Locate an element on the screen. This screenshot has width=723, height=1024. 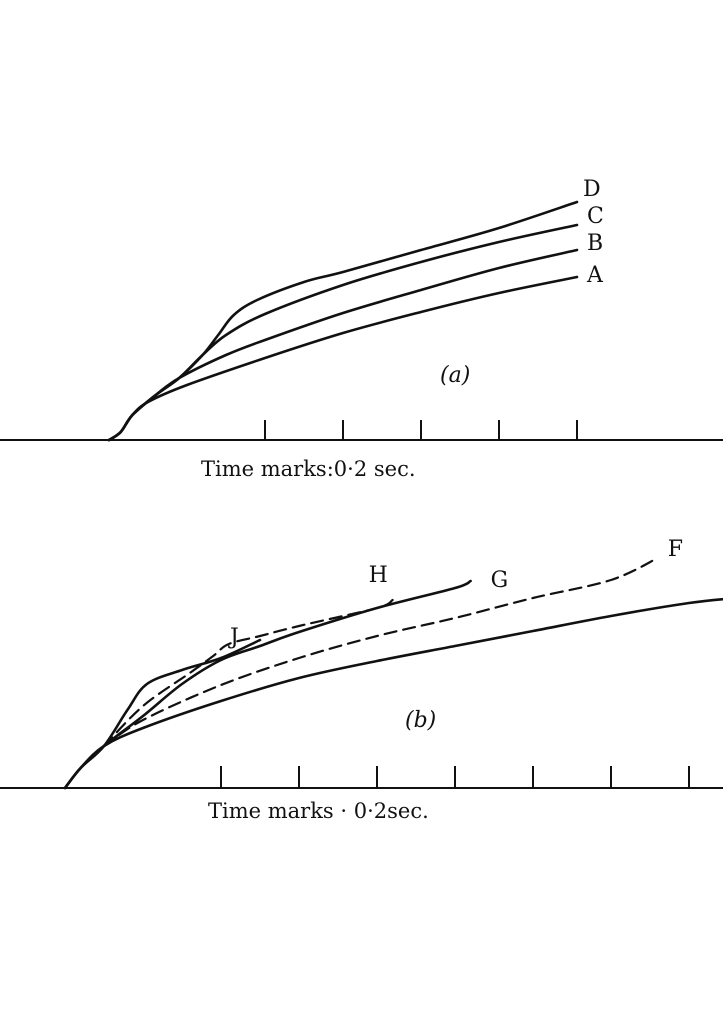
series-line-f is located at coordinates (380, 652).